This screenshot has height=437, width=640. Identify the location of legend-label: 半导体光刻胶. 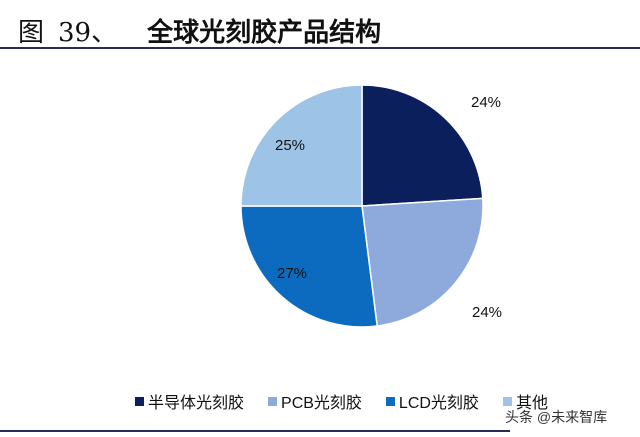
(196, 403).